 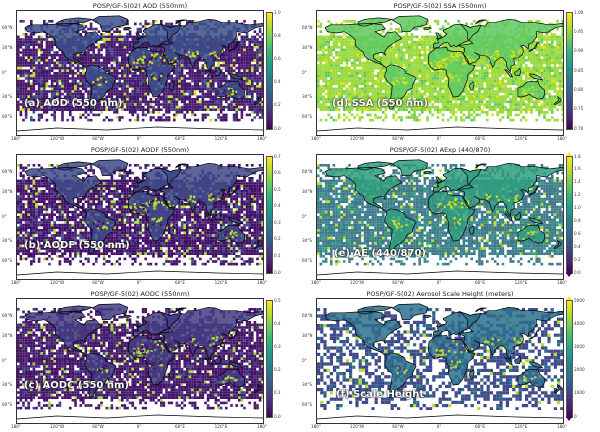 I want to click on colorbar-tick-label: 0.85, so click(x=579, y=70).